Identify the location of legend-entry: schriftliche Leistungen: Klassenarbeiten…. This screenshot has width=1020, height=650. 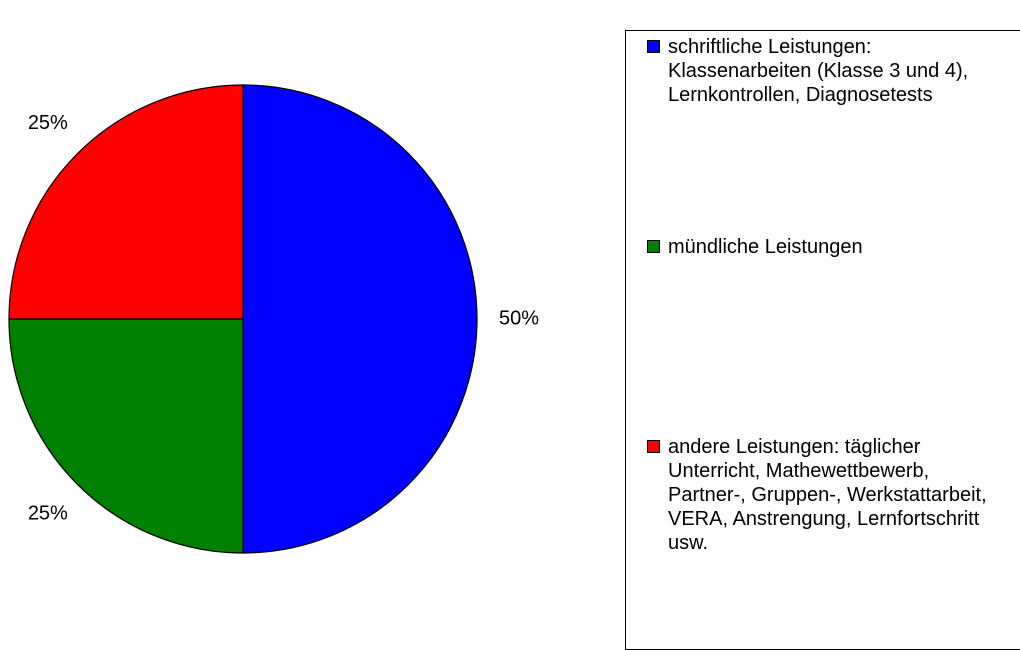
(828, 71).